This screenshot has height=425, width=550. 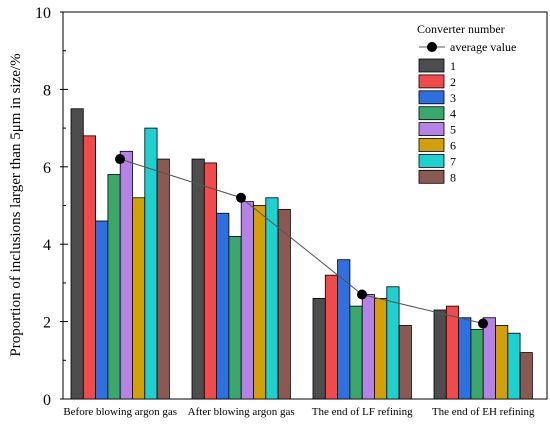 I want to click on legend-label-4: 4, so click(x=453, y=114).